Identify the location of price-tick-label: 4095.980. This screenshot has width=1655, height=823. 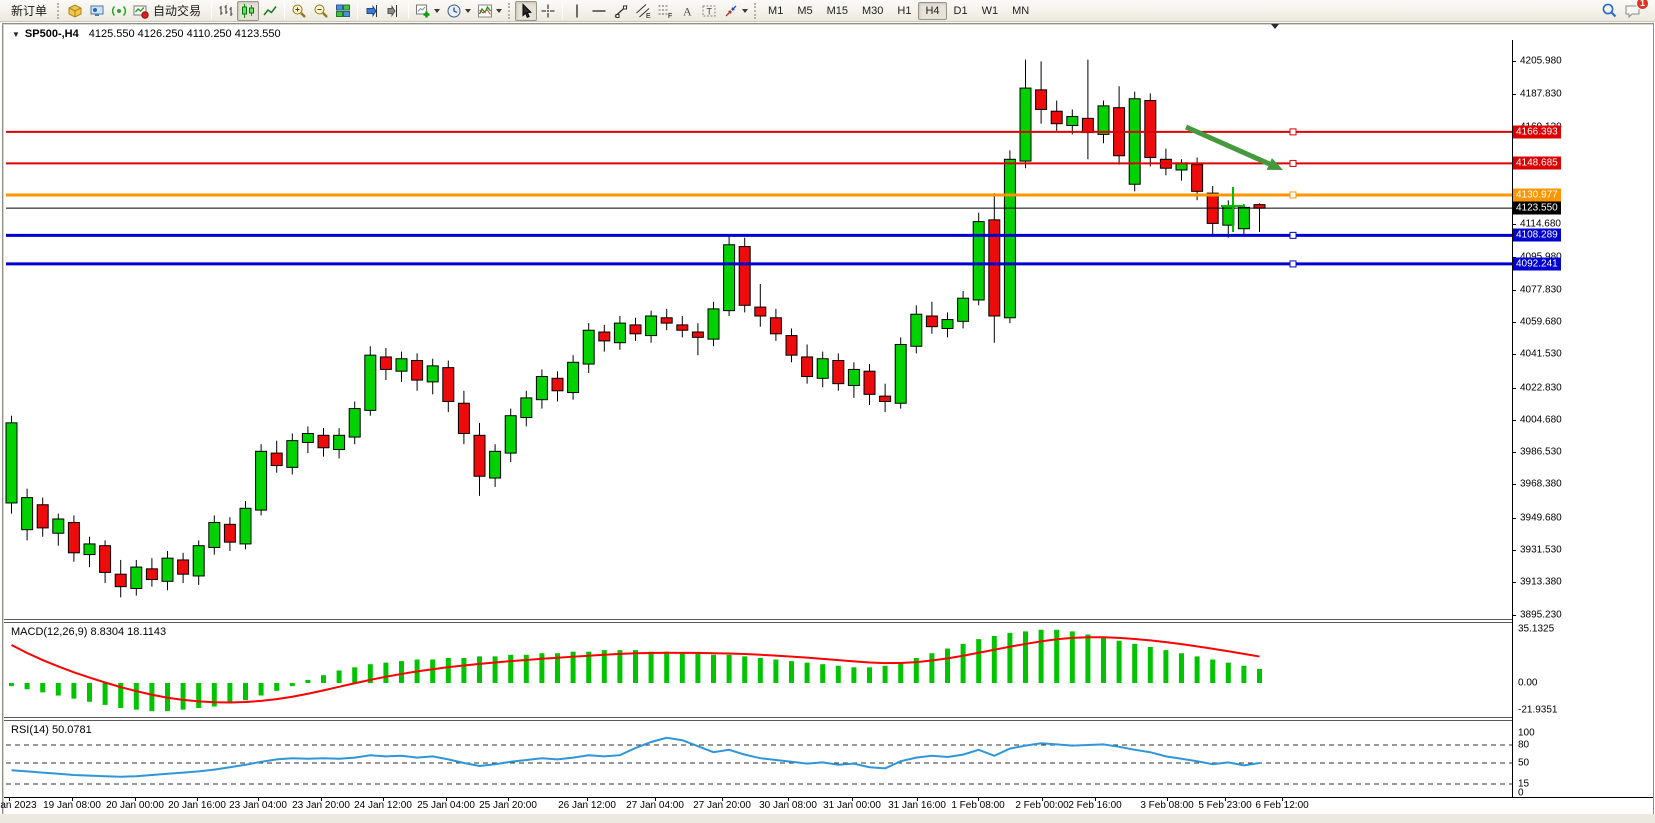
(1541, 257).